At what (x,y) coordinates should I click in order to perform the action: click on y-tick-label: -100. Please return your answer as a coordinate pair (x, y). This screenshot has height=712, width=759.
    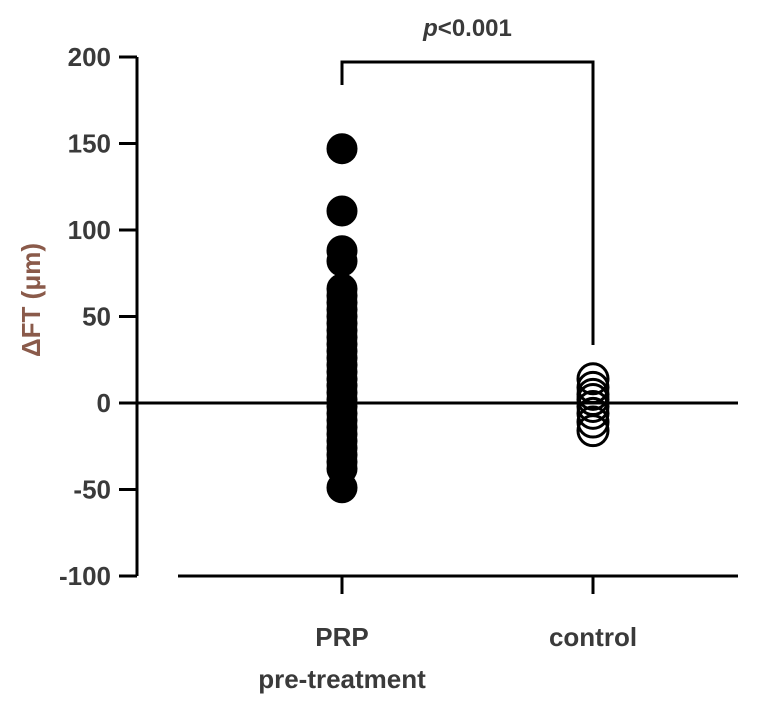
    Looking at the image, I should click on (85, 576).